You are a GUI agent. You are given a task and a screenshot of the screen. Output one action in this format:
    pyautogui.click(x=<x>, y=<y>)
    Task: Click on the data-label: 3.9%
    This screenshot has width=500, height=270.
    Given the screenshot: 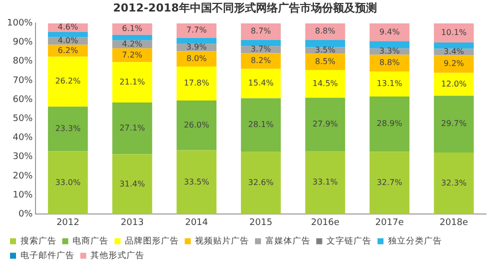 What is the action you would take?
    pyautogui.click(x=197, y=47)
    